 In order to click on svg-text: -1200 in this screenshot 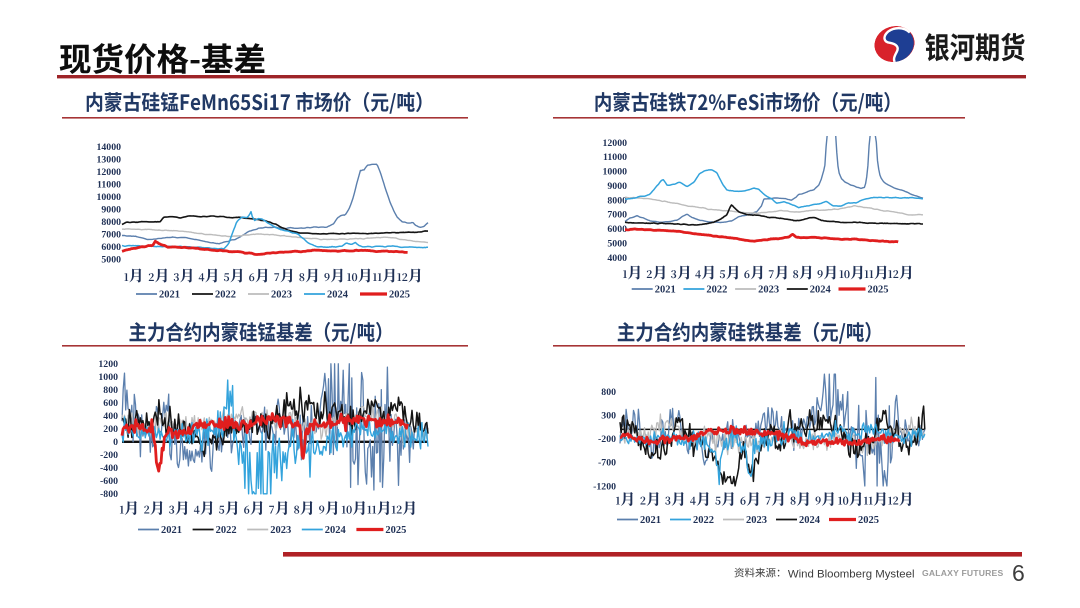, I will do `click(604, 486)`.